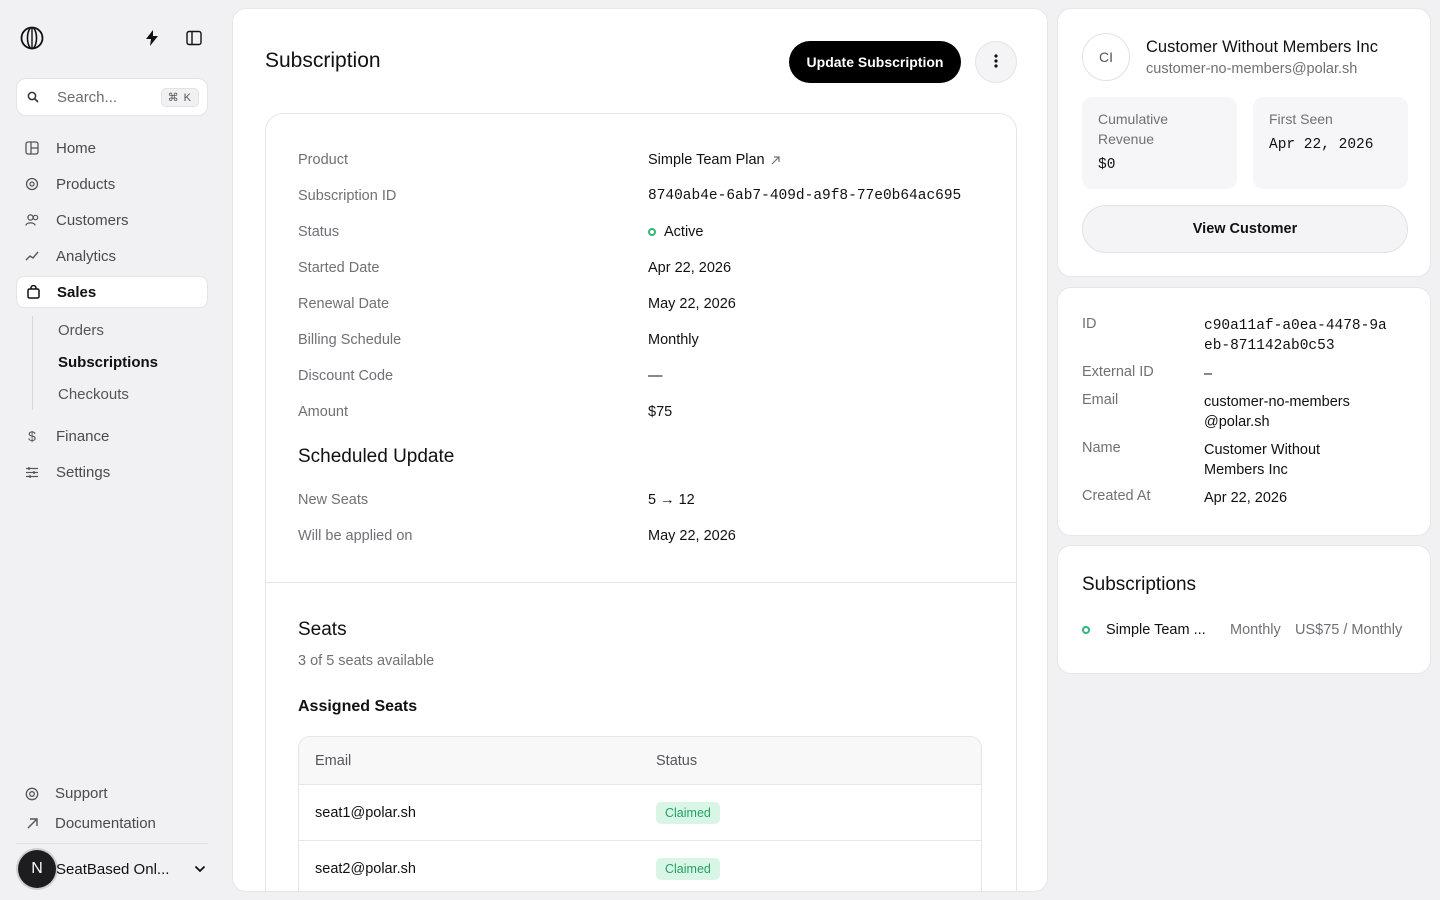 This screenshot has width=1440, height=900. What do you see at coordinates (333, 500) in the screenshot?
I see `detail-label: New Seats` at bounding box center [333, 500].